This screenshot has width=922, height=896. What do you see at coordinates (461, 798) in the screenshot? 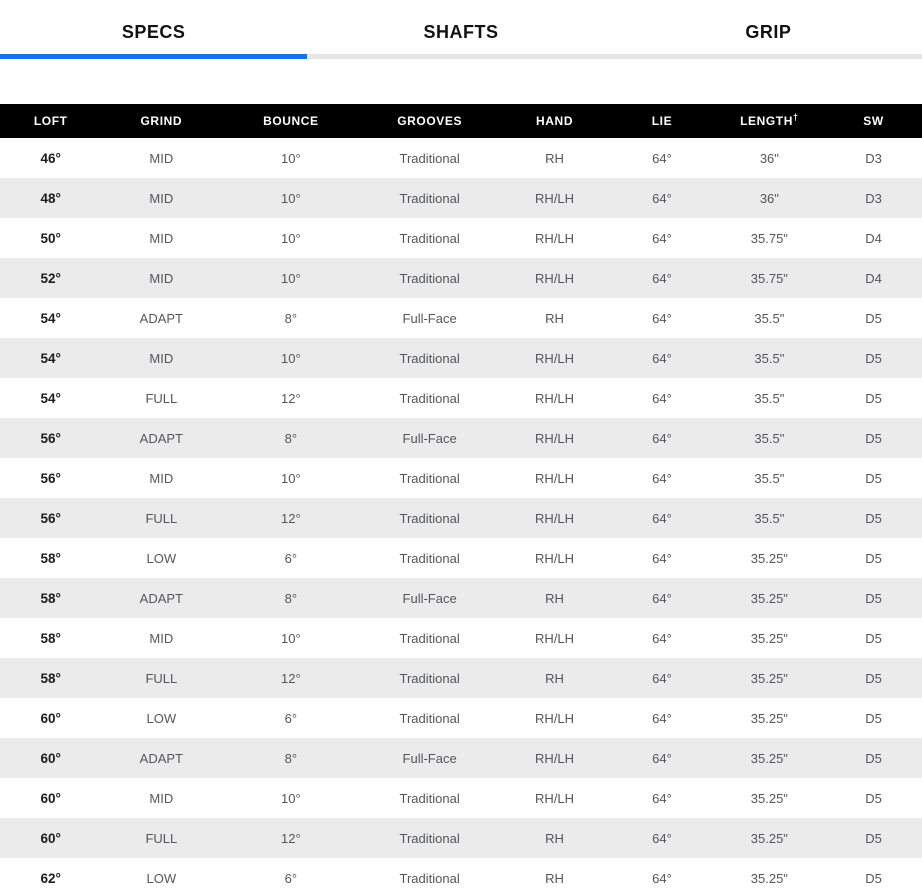
I see `spec-row: 60° MID 10° Traditional RH/LH 64° 35.25" D5` at bounding box center [461, 798].